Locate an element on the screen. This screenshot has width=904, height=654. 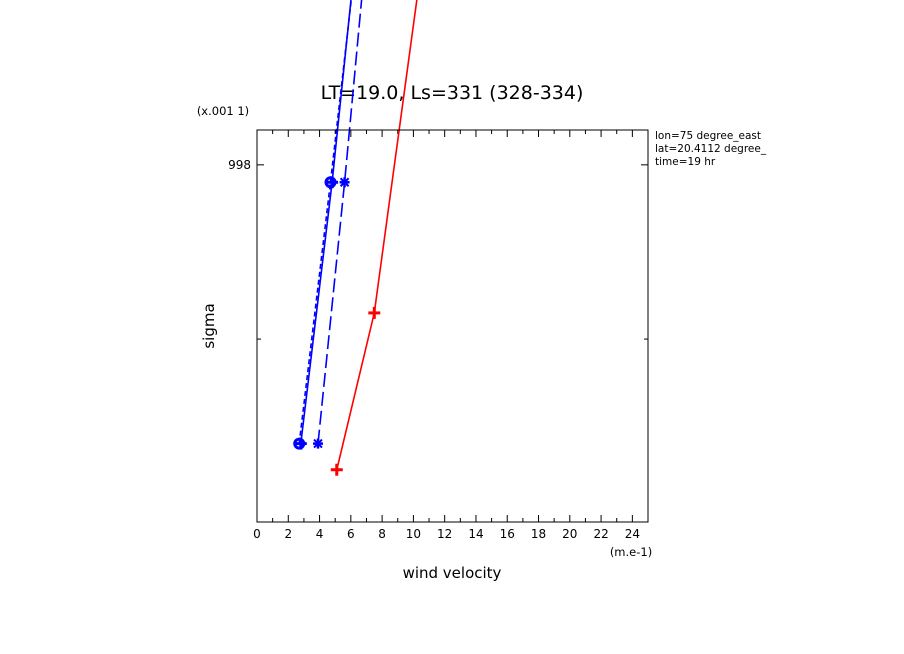
data-layer is located at coordinates (355, 238).